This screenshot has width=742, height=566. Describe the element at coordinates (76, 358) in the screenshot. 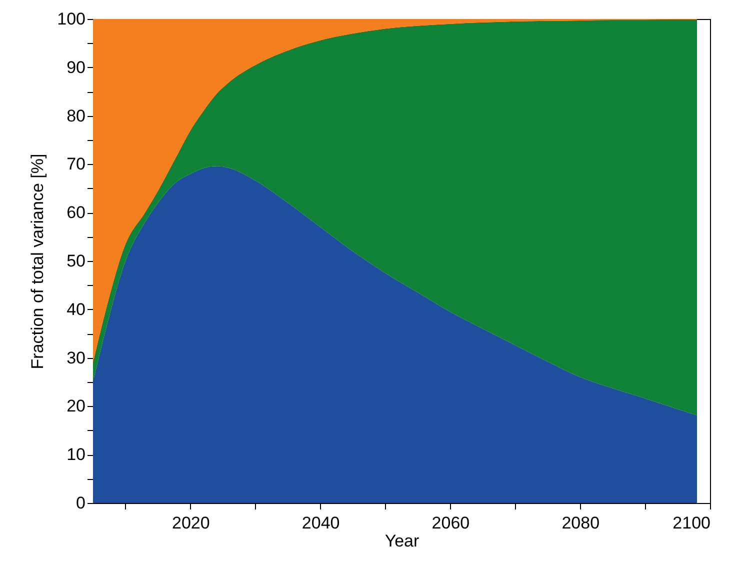

I see `y-tick-label: 30` at that location.